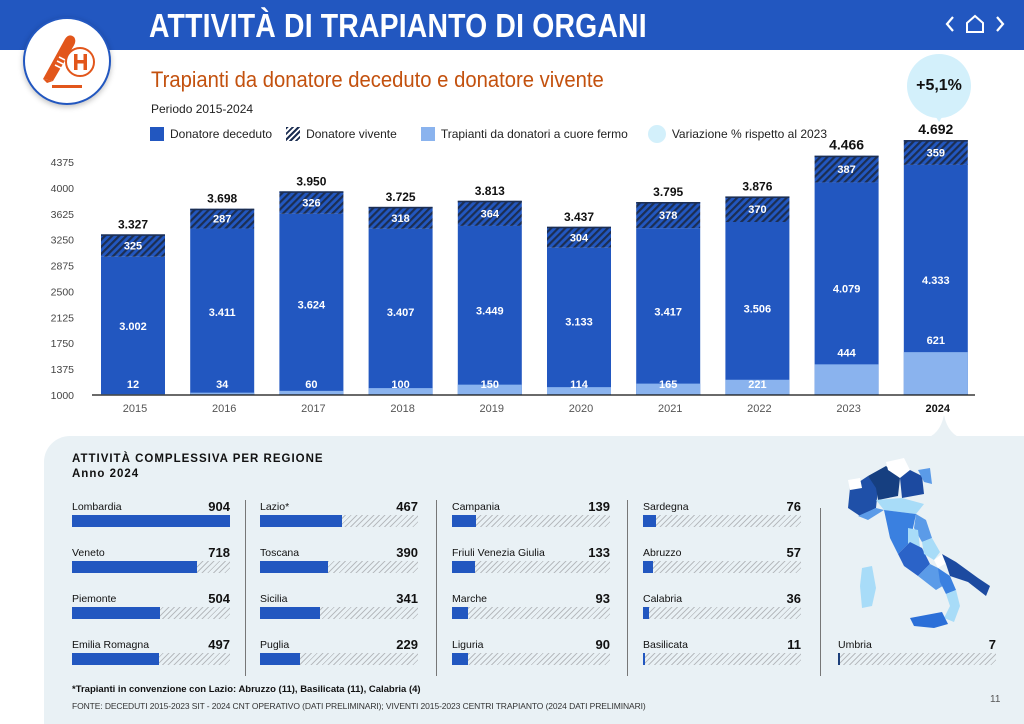 The image size is (1024, 724). Describe the element at coordinates (94, 599) in the screenshot. I see `region-name: Piemonte` at that location.